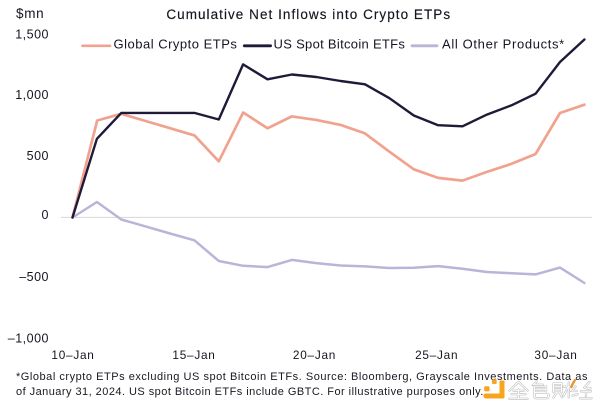 This screenshot has width=600, height=410. Describe the element at coordinates (193, 355) in the screenshot. I see `svg-text: 15–Jan` at that location.